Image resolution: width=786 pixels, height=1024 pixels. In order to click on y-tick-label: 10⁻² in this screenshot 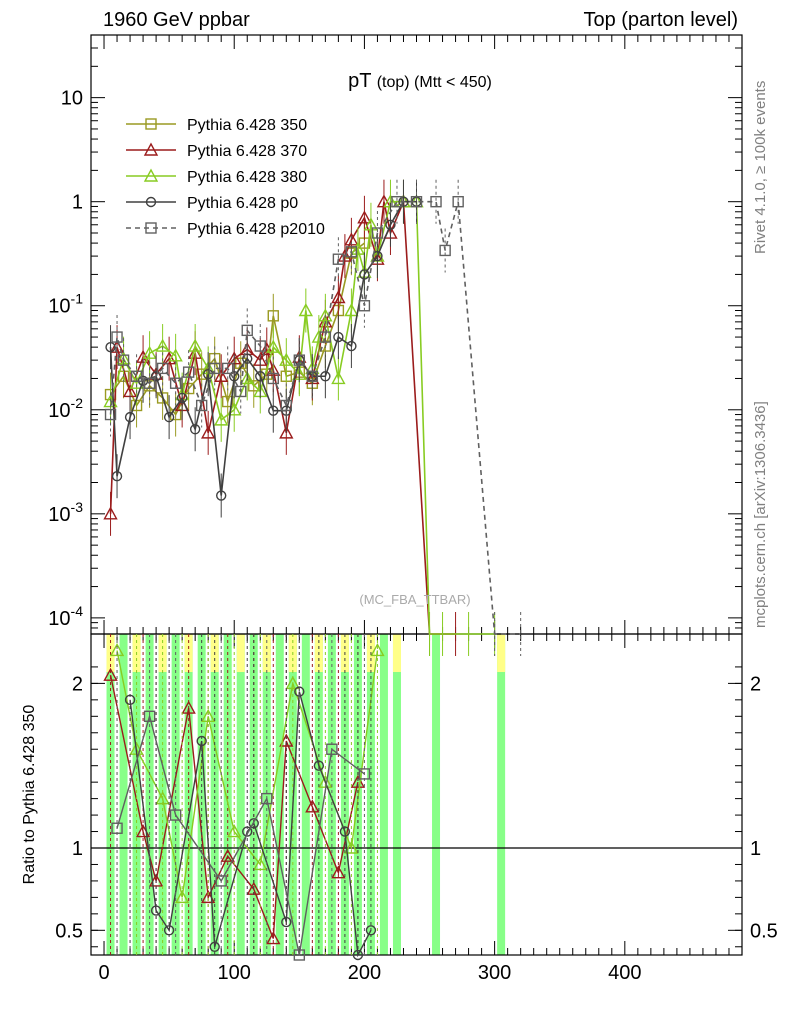, I will do `click(65, 408)`.